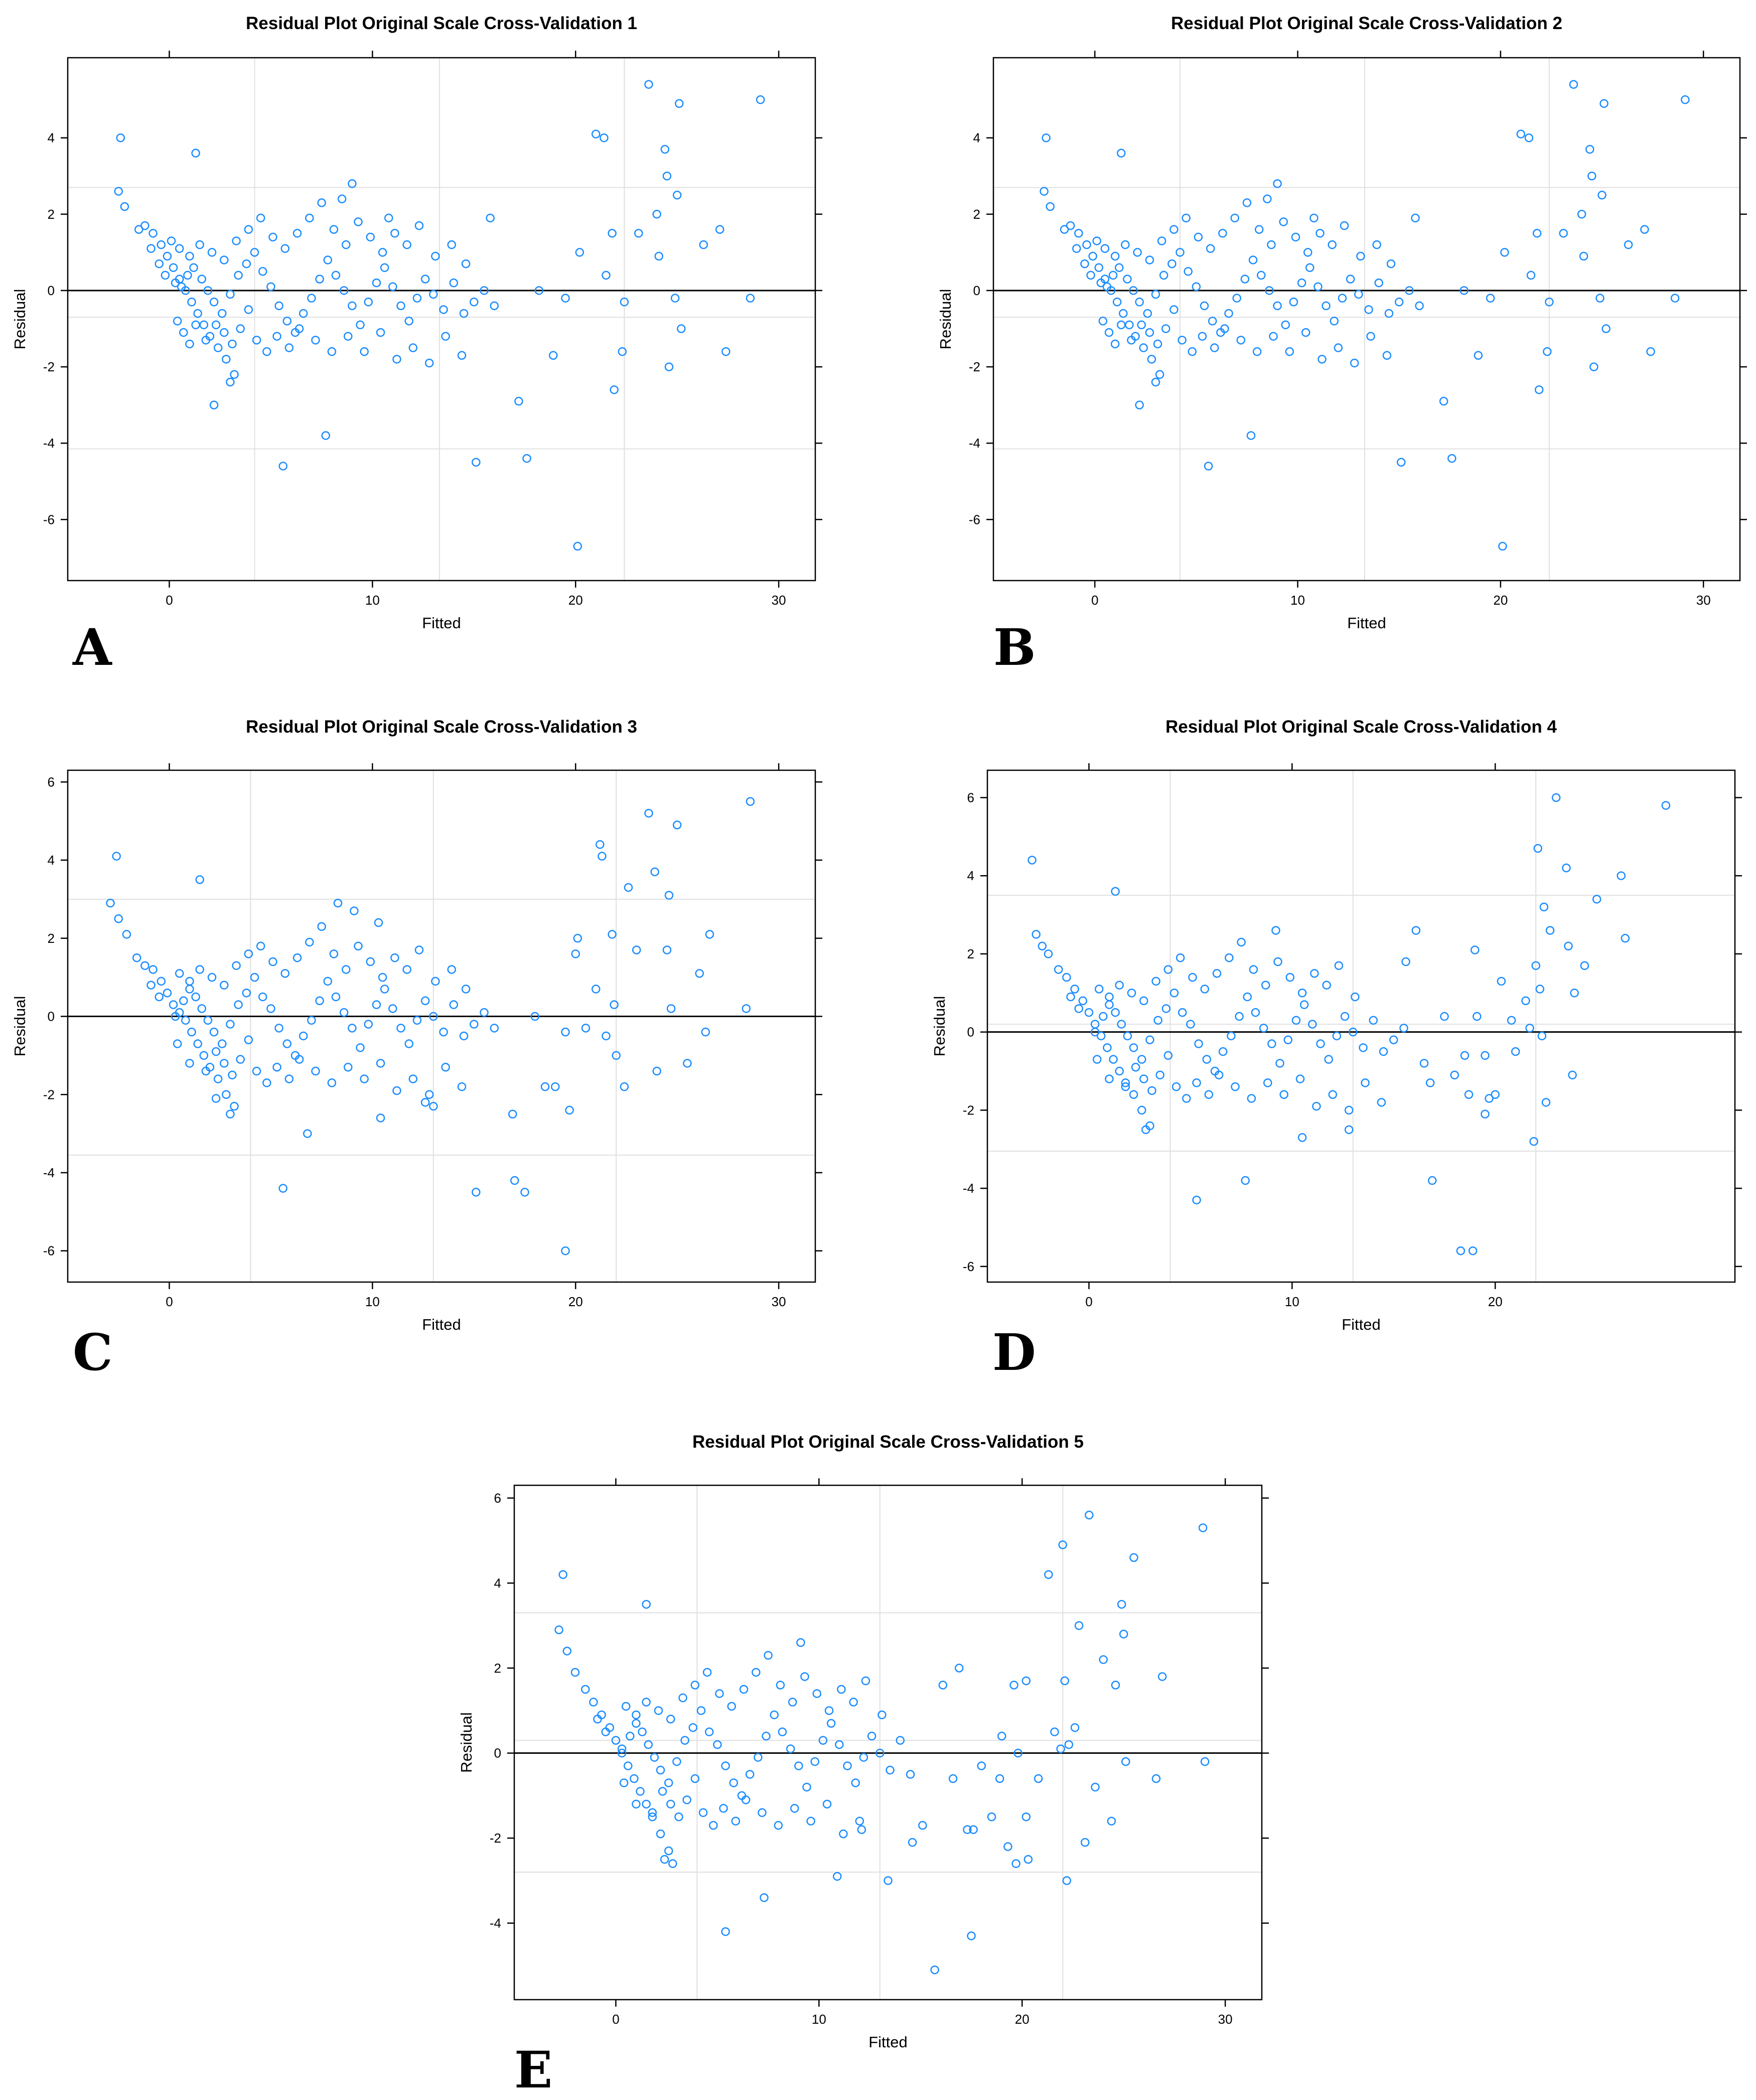 The image size is (1756, 2100). I want to click on plot-frame, so click(1361, 1026).